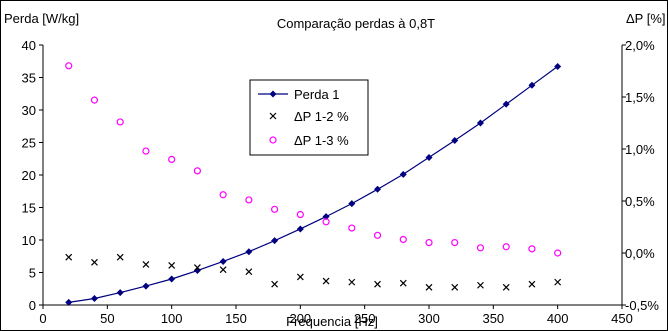 Image resolution: width=668 pixels, height=331 pixels. I want to click on x-tick-label: 250, so click(365, 318).